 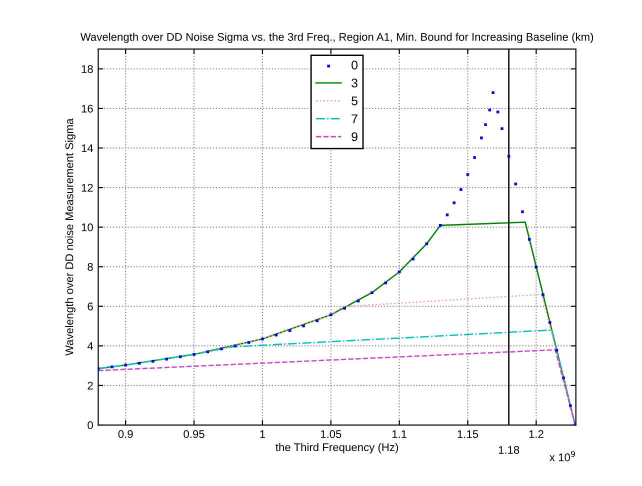 I want to click on y-tick-label: 8, so click(x=90, y=266).